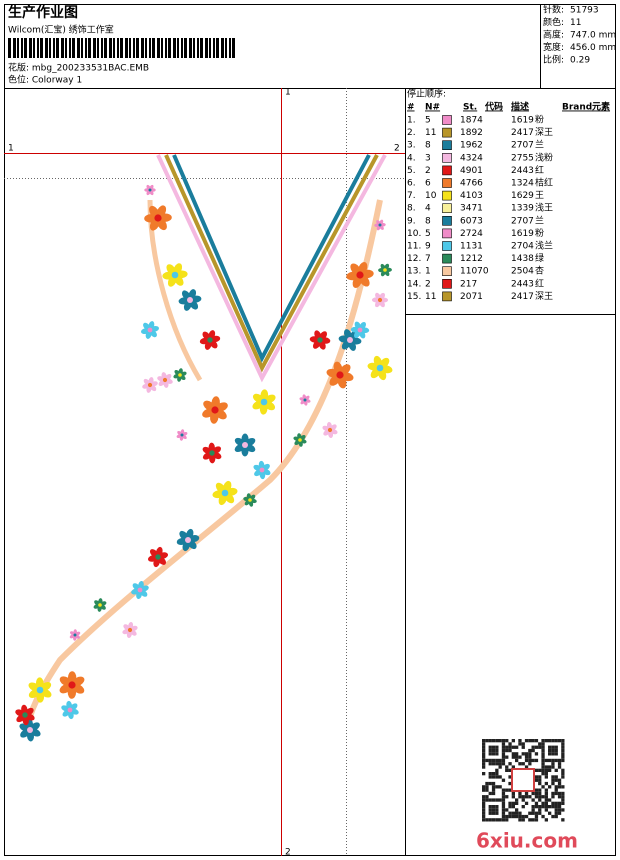 This screenshot has width=620, height=860. Describe the element at coordinates (426, 94) in the screenshot. I see `table-title: 停止顺序:` at that location.